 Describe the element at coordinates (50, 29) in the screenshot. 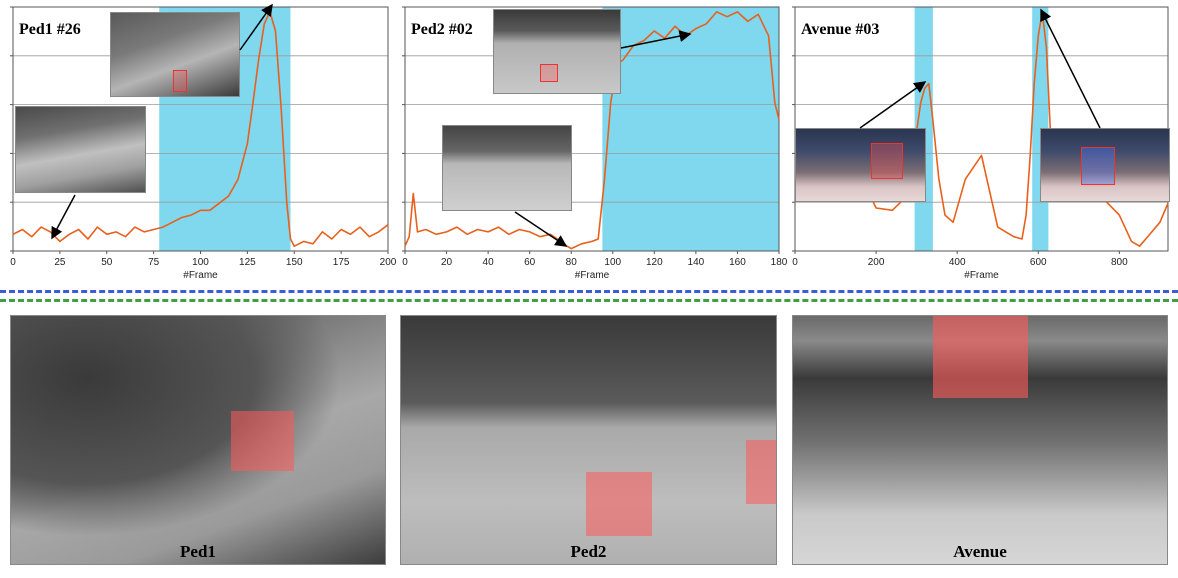

I see `chart-title: Ped1 #26` at that location.